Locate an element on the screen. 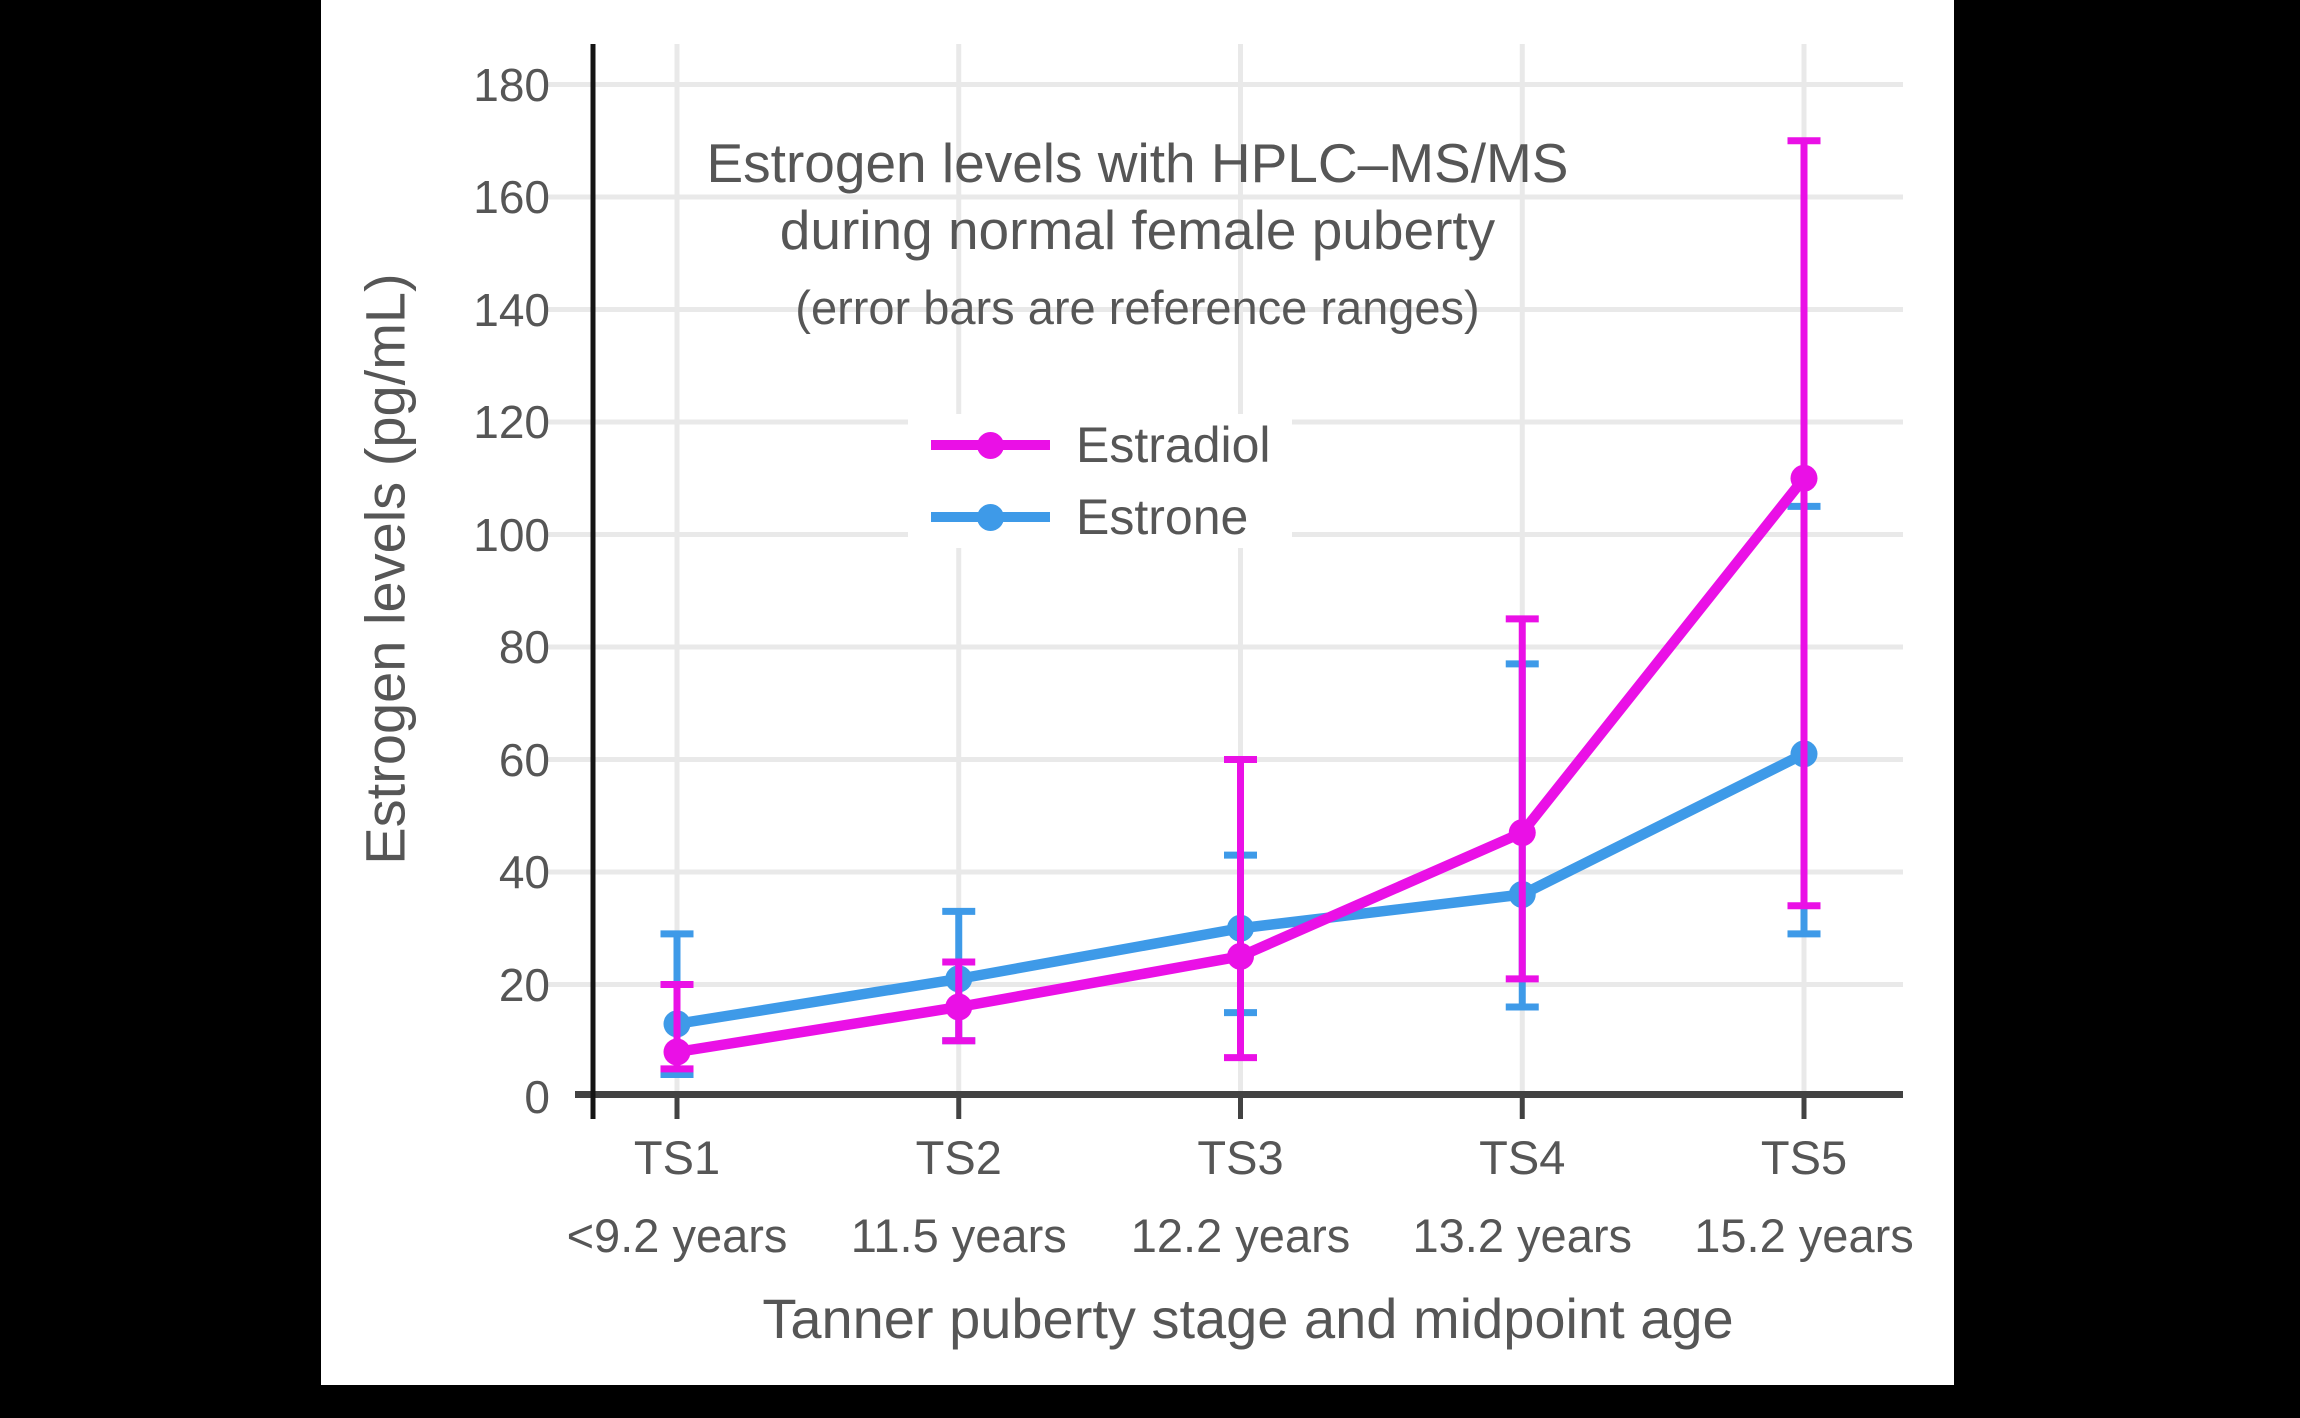 The height and width of the screenshot is (1418, 2300). marker-estradiol-ts3 is located at coordinates (1240, 956).